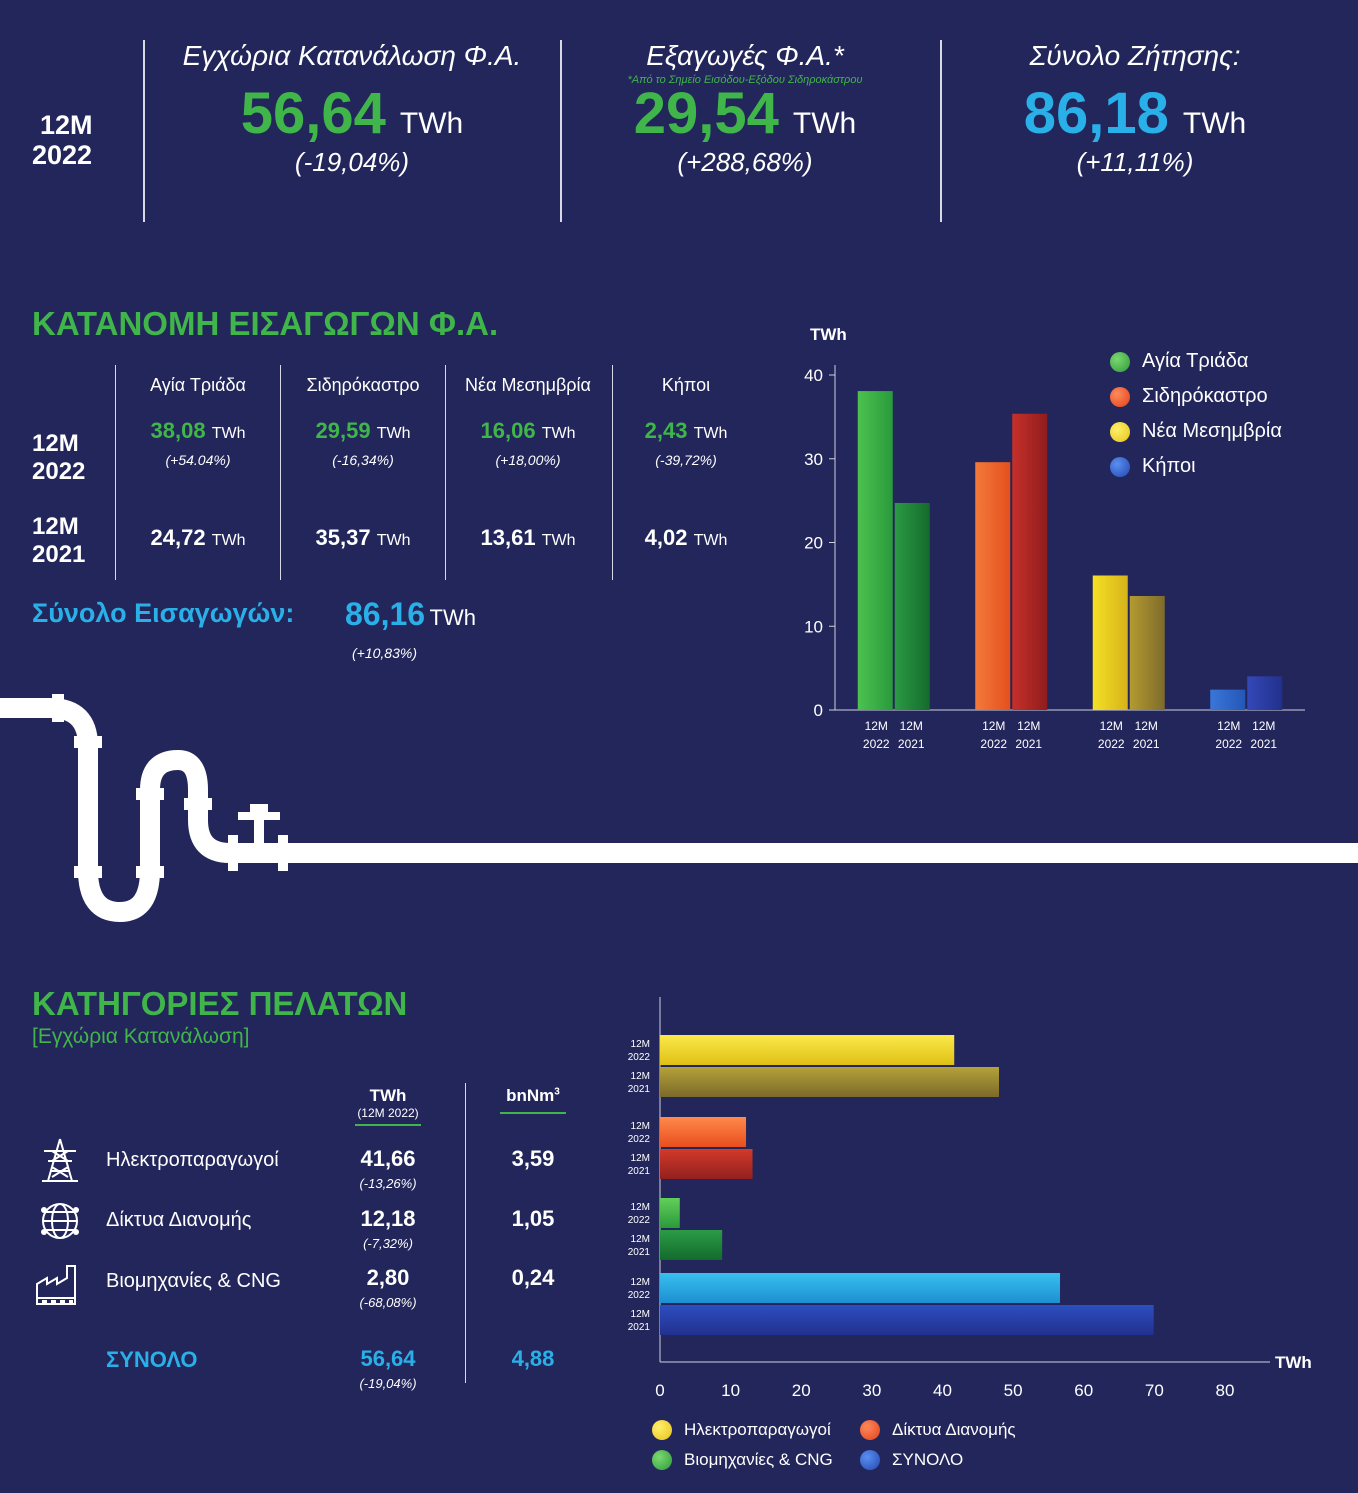 The width and height of the screenshot is (1358, 1493). Describe the element at coordinates (259, 830) in the screenshot. I see `valve-stem` at that location.